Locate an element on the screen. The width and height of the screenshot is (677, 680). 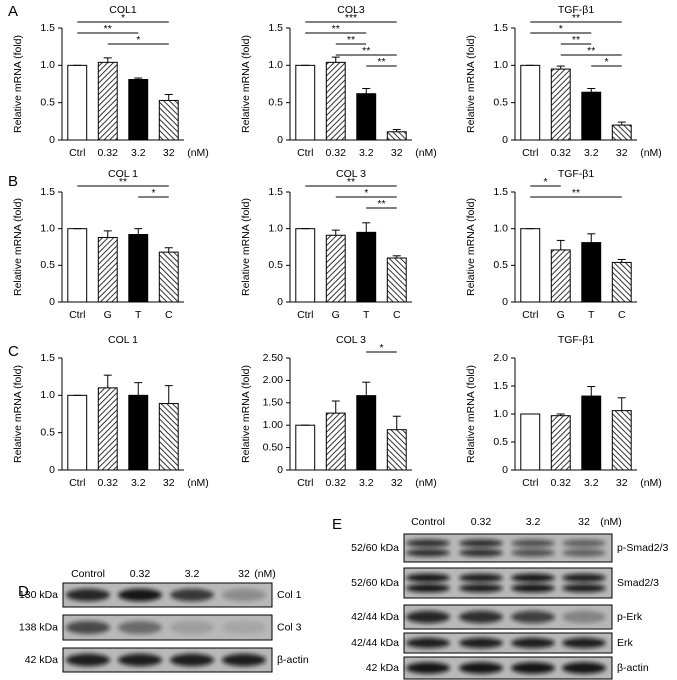
protein-label: p-Erk is located at coordinates (630, 617).